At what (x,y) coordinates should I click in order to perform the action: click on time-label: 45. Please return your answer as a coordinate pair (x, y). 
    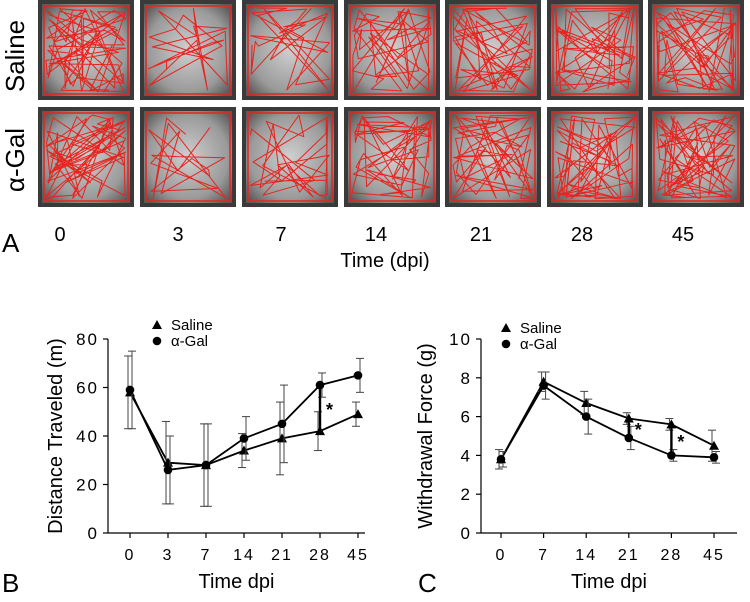
    Looking at the image, I should click on (683, 235).